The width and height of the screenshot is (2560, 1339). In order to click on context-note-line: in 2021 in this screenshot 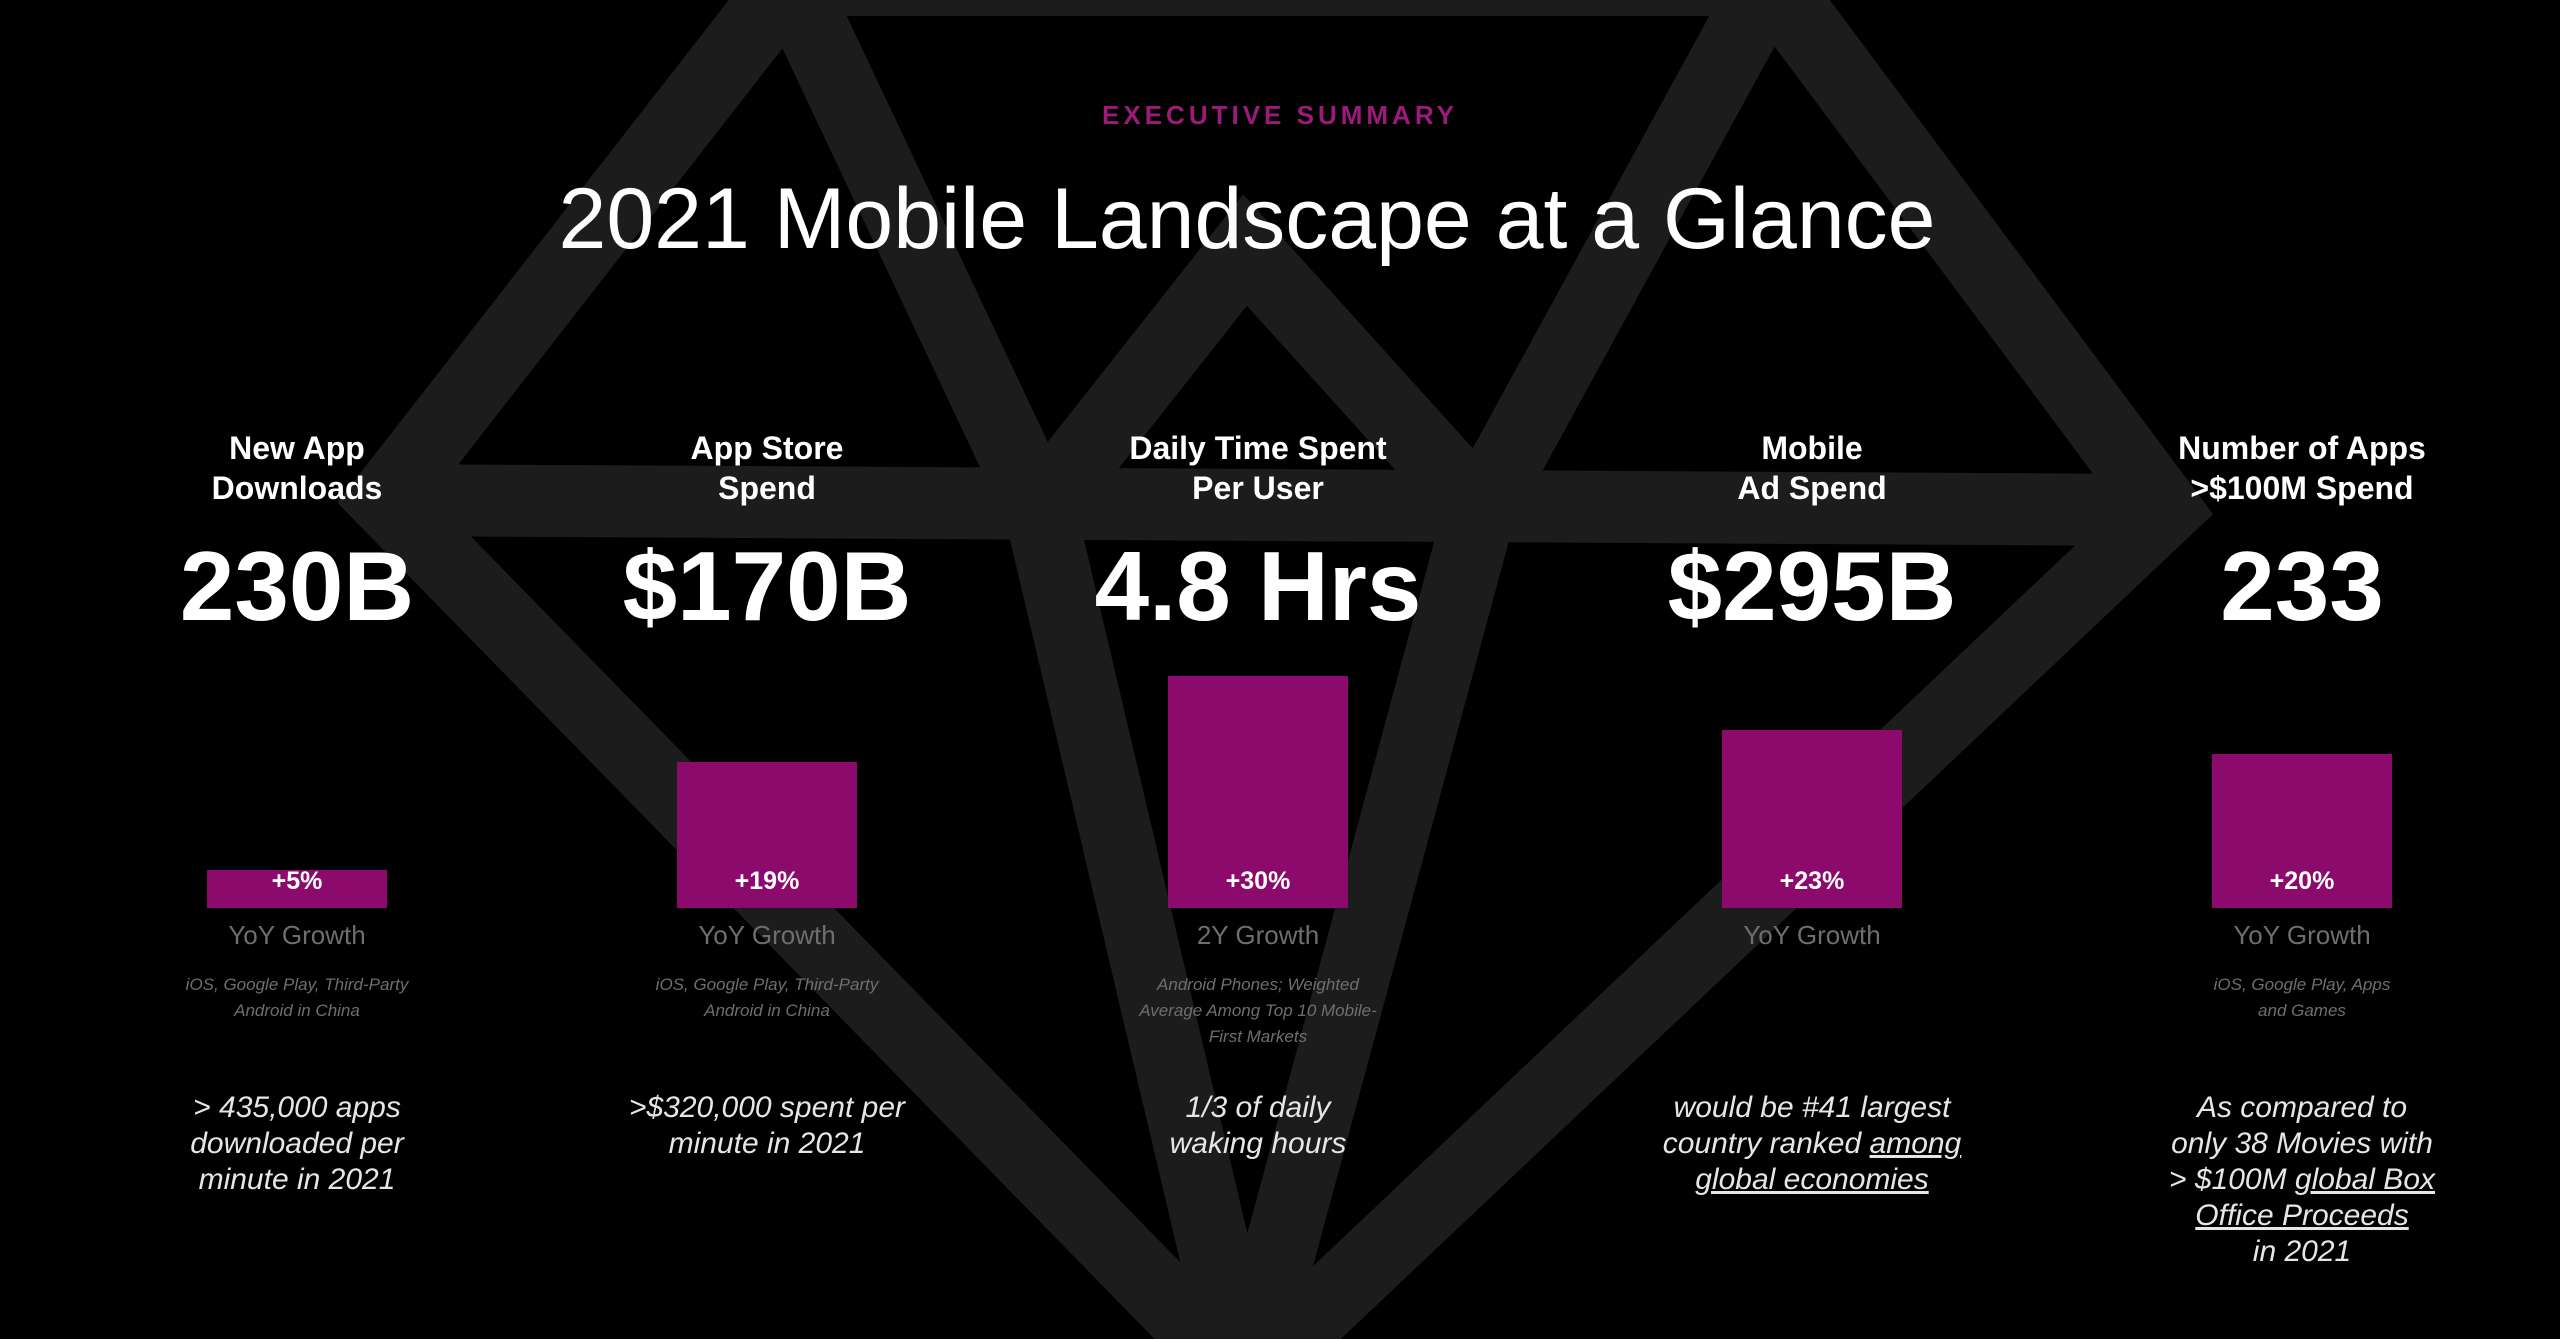, I will do `click(2302, 1252)`.